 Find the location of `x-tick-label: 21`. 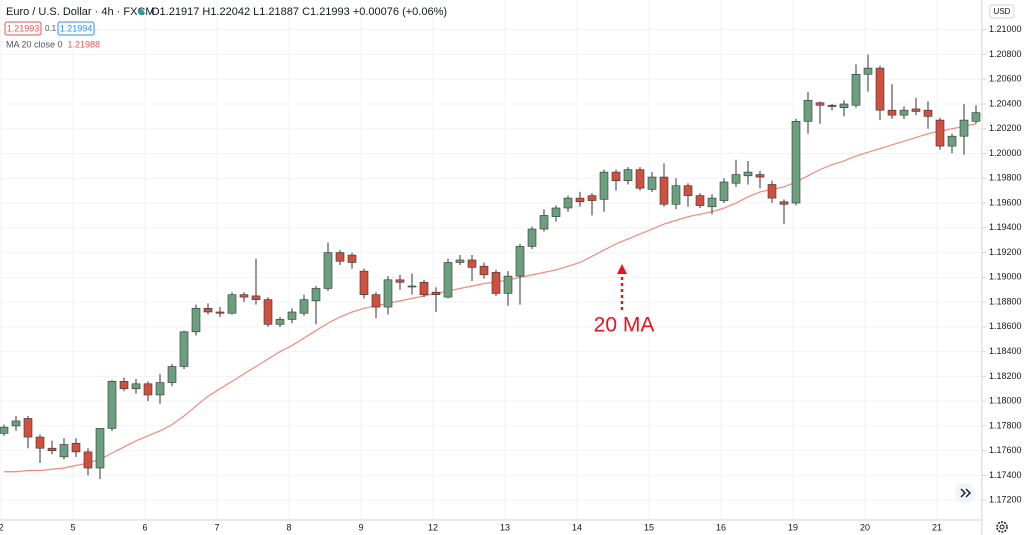

x-tick-label: 21 is located at coordinates (937, 527).